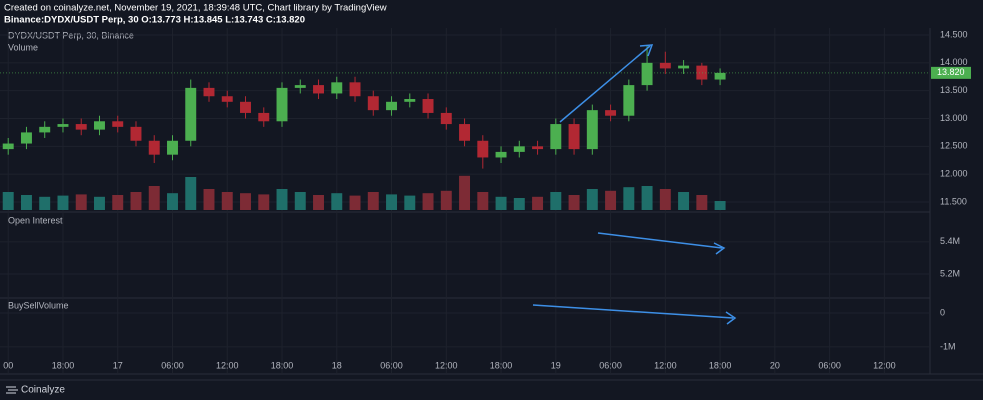 Image resolution: width=983 pixels, height=400 pixels. What do you see at coordinates (954, 174) in the screenshot?
I see `y-tick-label: 12.000` at bounding box center [954, 174].